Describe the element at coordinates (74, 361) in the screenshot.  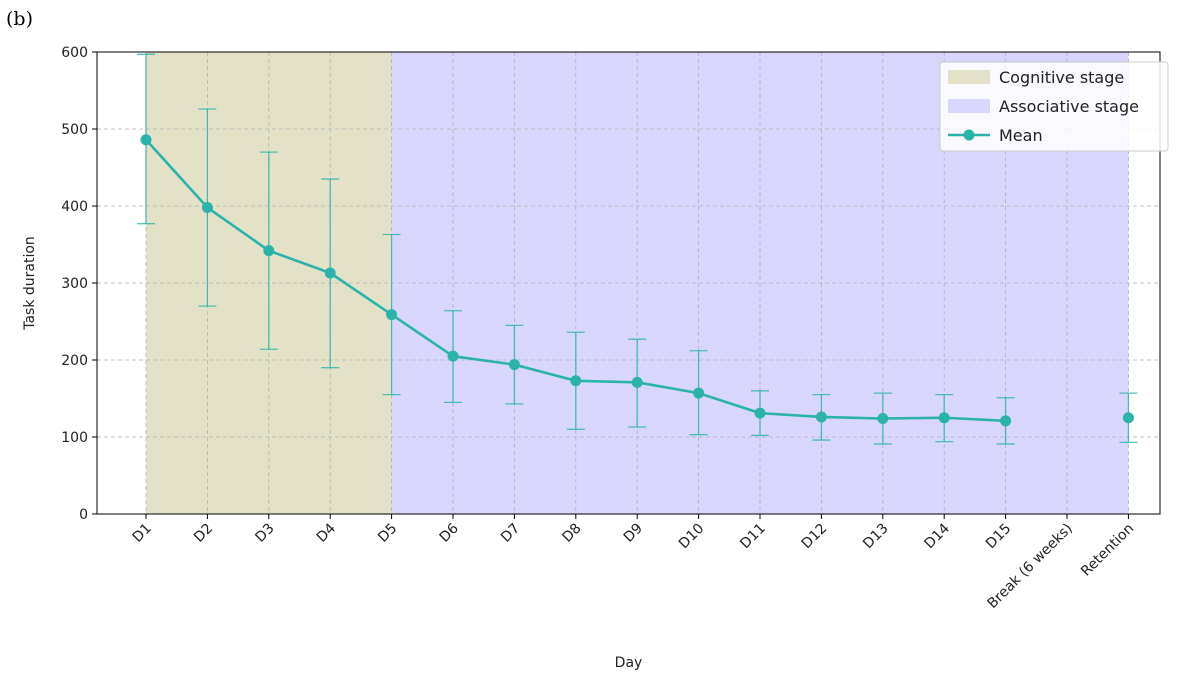
I see `y-tick-label: 200` at that location.